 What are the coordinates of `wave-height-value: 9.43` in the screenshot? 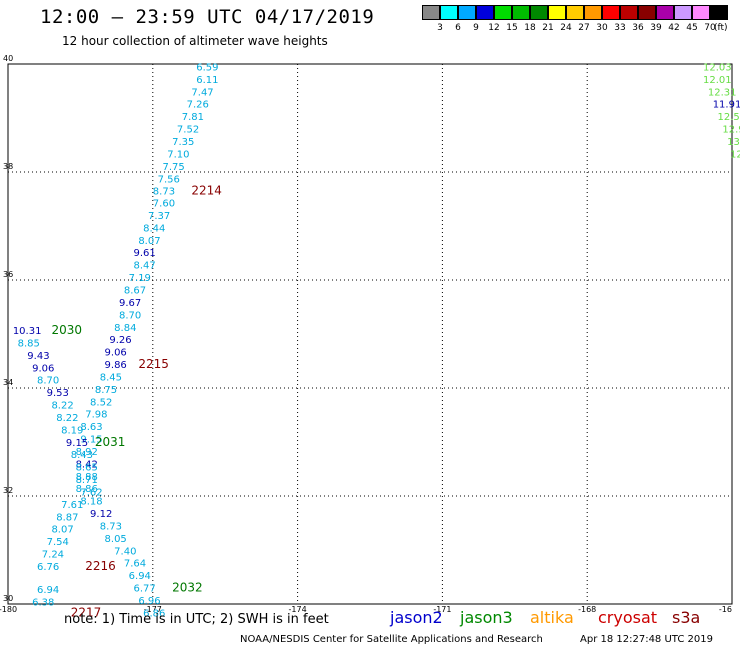 It's located at (38, 356).